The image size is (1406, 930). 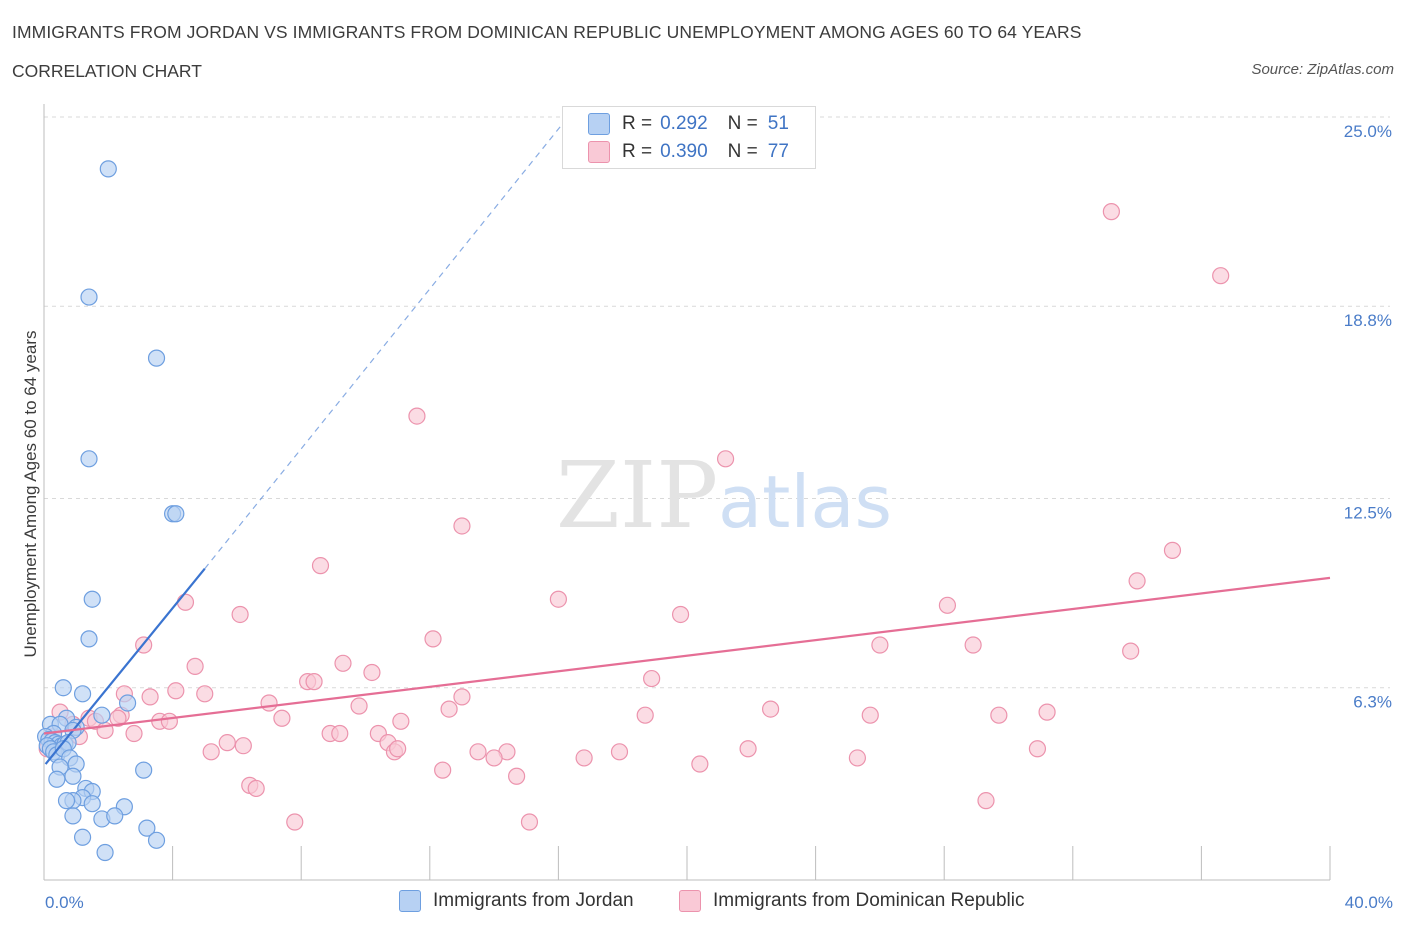 What do you see at coordinates (637, 495) in the screenshot?
I see `watermark-zip: ZIP` at bounding box center [637, 495].